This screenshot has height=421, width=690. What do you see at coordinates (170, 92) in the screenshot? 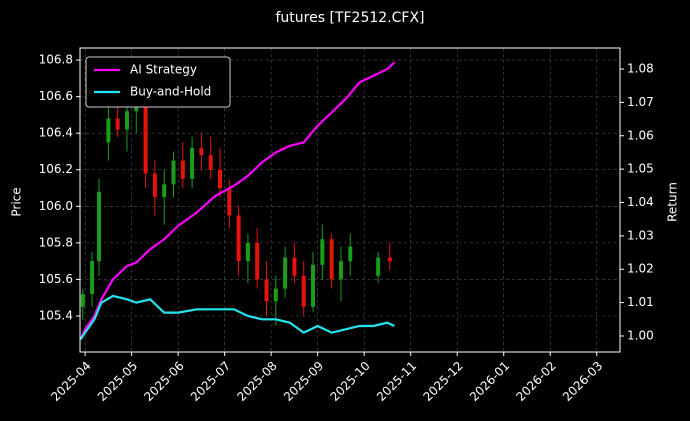
I see `legend-label: Buy-and-Hold` at bounding box center [170, 92].